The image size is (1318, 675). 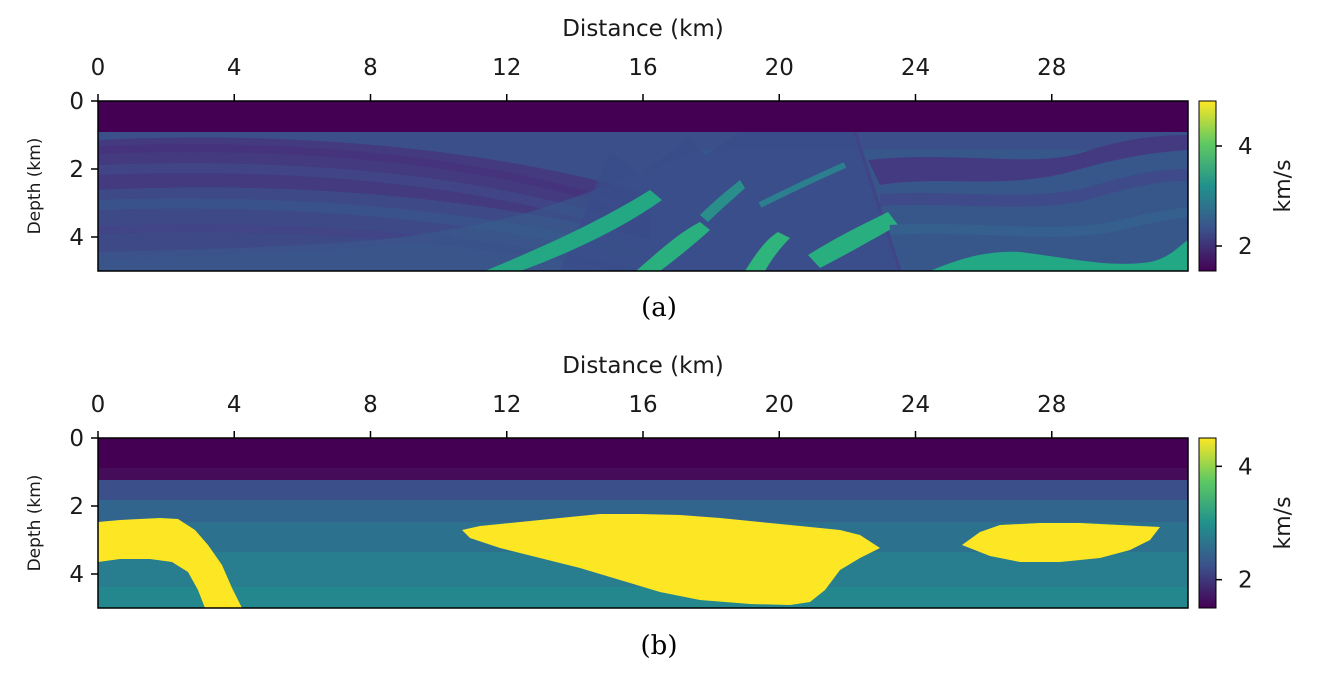 What do you see at coordinates (1234, 197) in the screenshot?
I see `panel-a-colorbar-ticks: 24` at bounding box center [1234, 197].